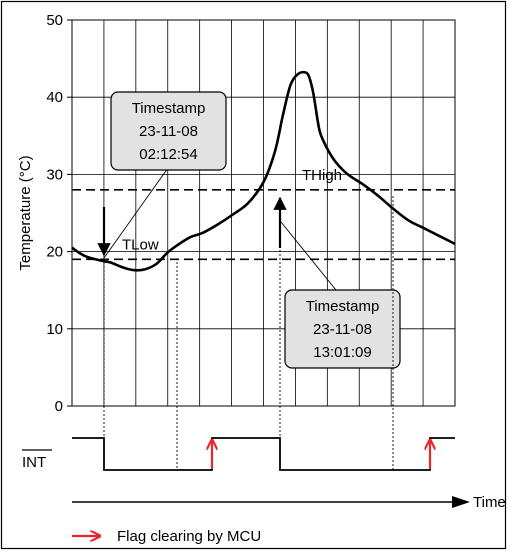 The image size is (507, 555). I want to click on callout-high: Timestamp 23-11-08 13:01:09, so click(342, 329).